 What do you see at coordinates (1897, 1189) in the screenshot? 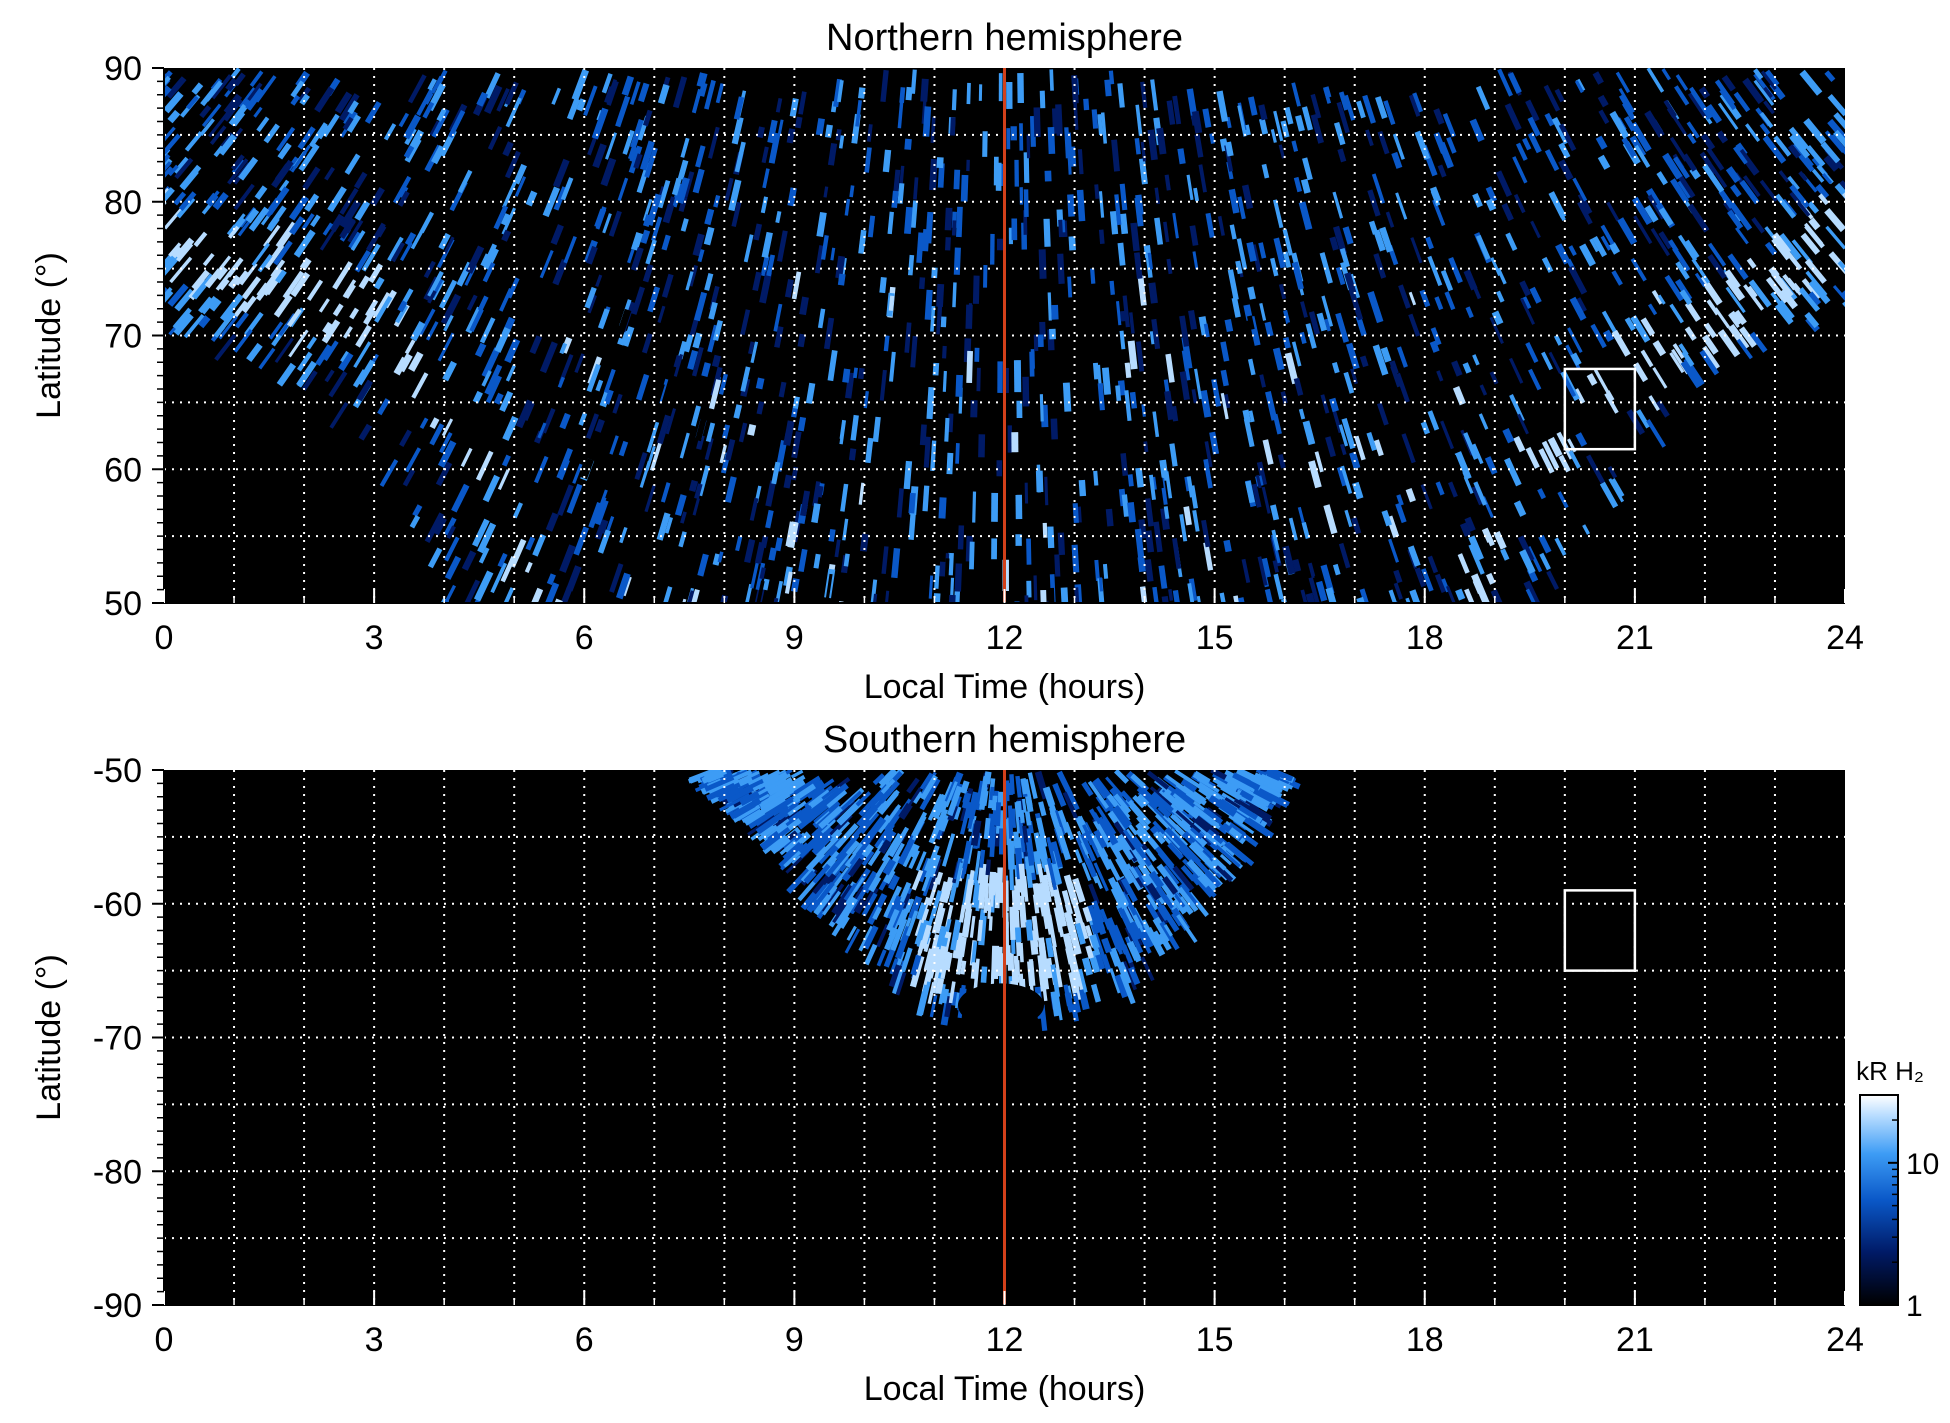
I see `colorbar: kR H₂ 110` at bounding box center [1897, 1189].